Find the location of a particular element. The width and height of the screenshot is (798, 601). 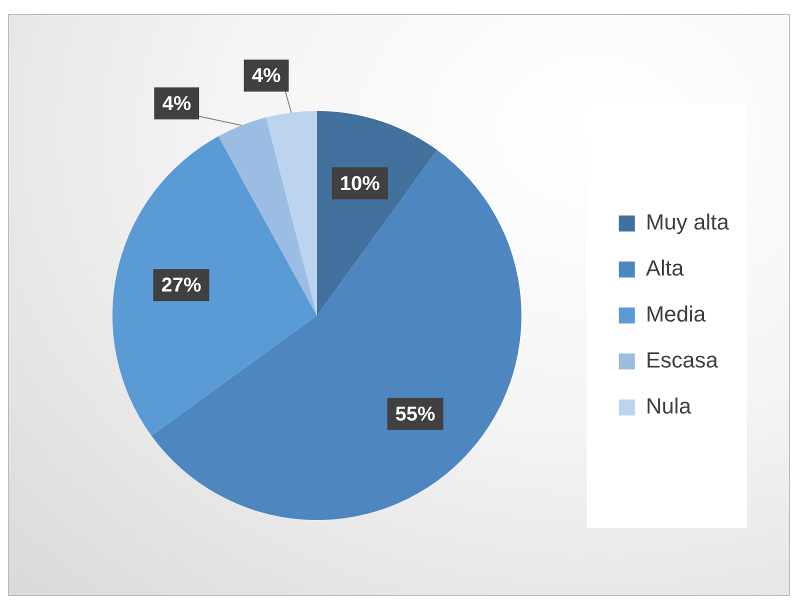

data-label: 10% is located at coordinates (360, 183).